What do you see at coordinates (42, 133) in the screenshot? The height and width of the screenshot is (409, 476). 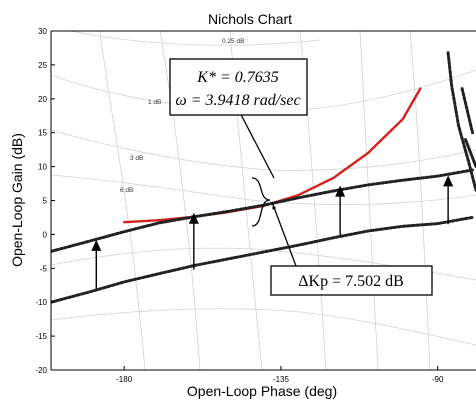 I see `y-tick-label: 15` at bounding box center [42, 133].